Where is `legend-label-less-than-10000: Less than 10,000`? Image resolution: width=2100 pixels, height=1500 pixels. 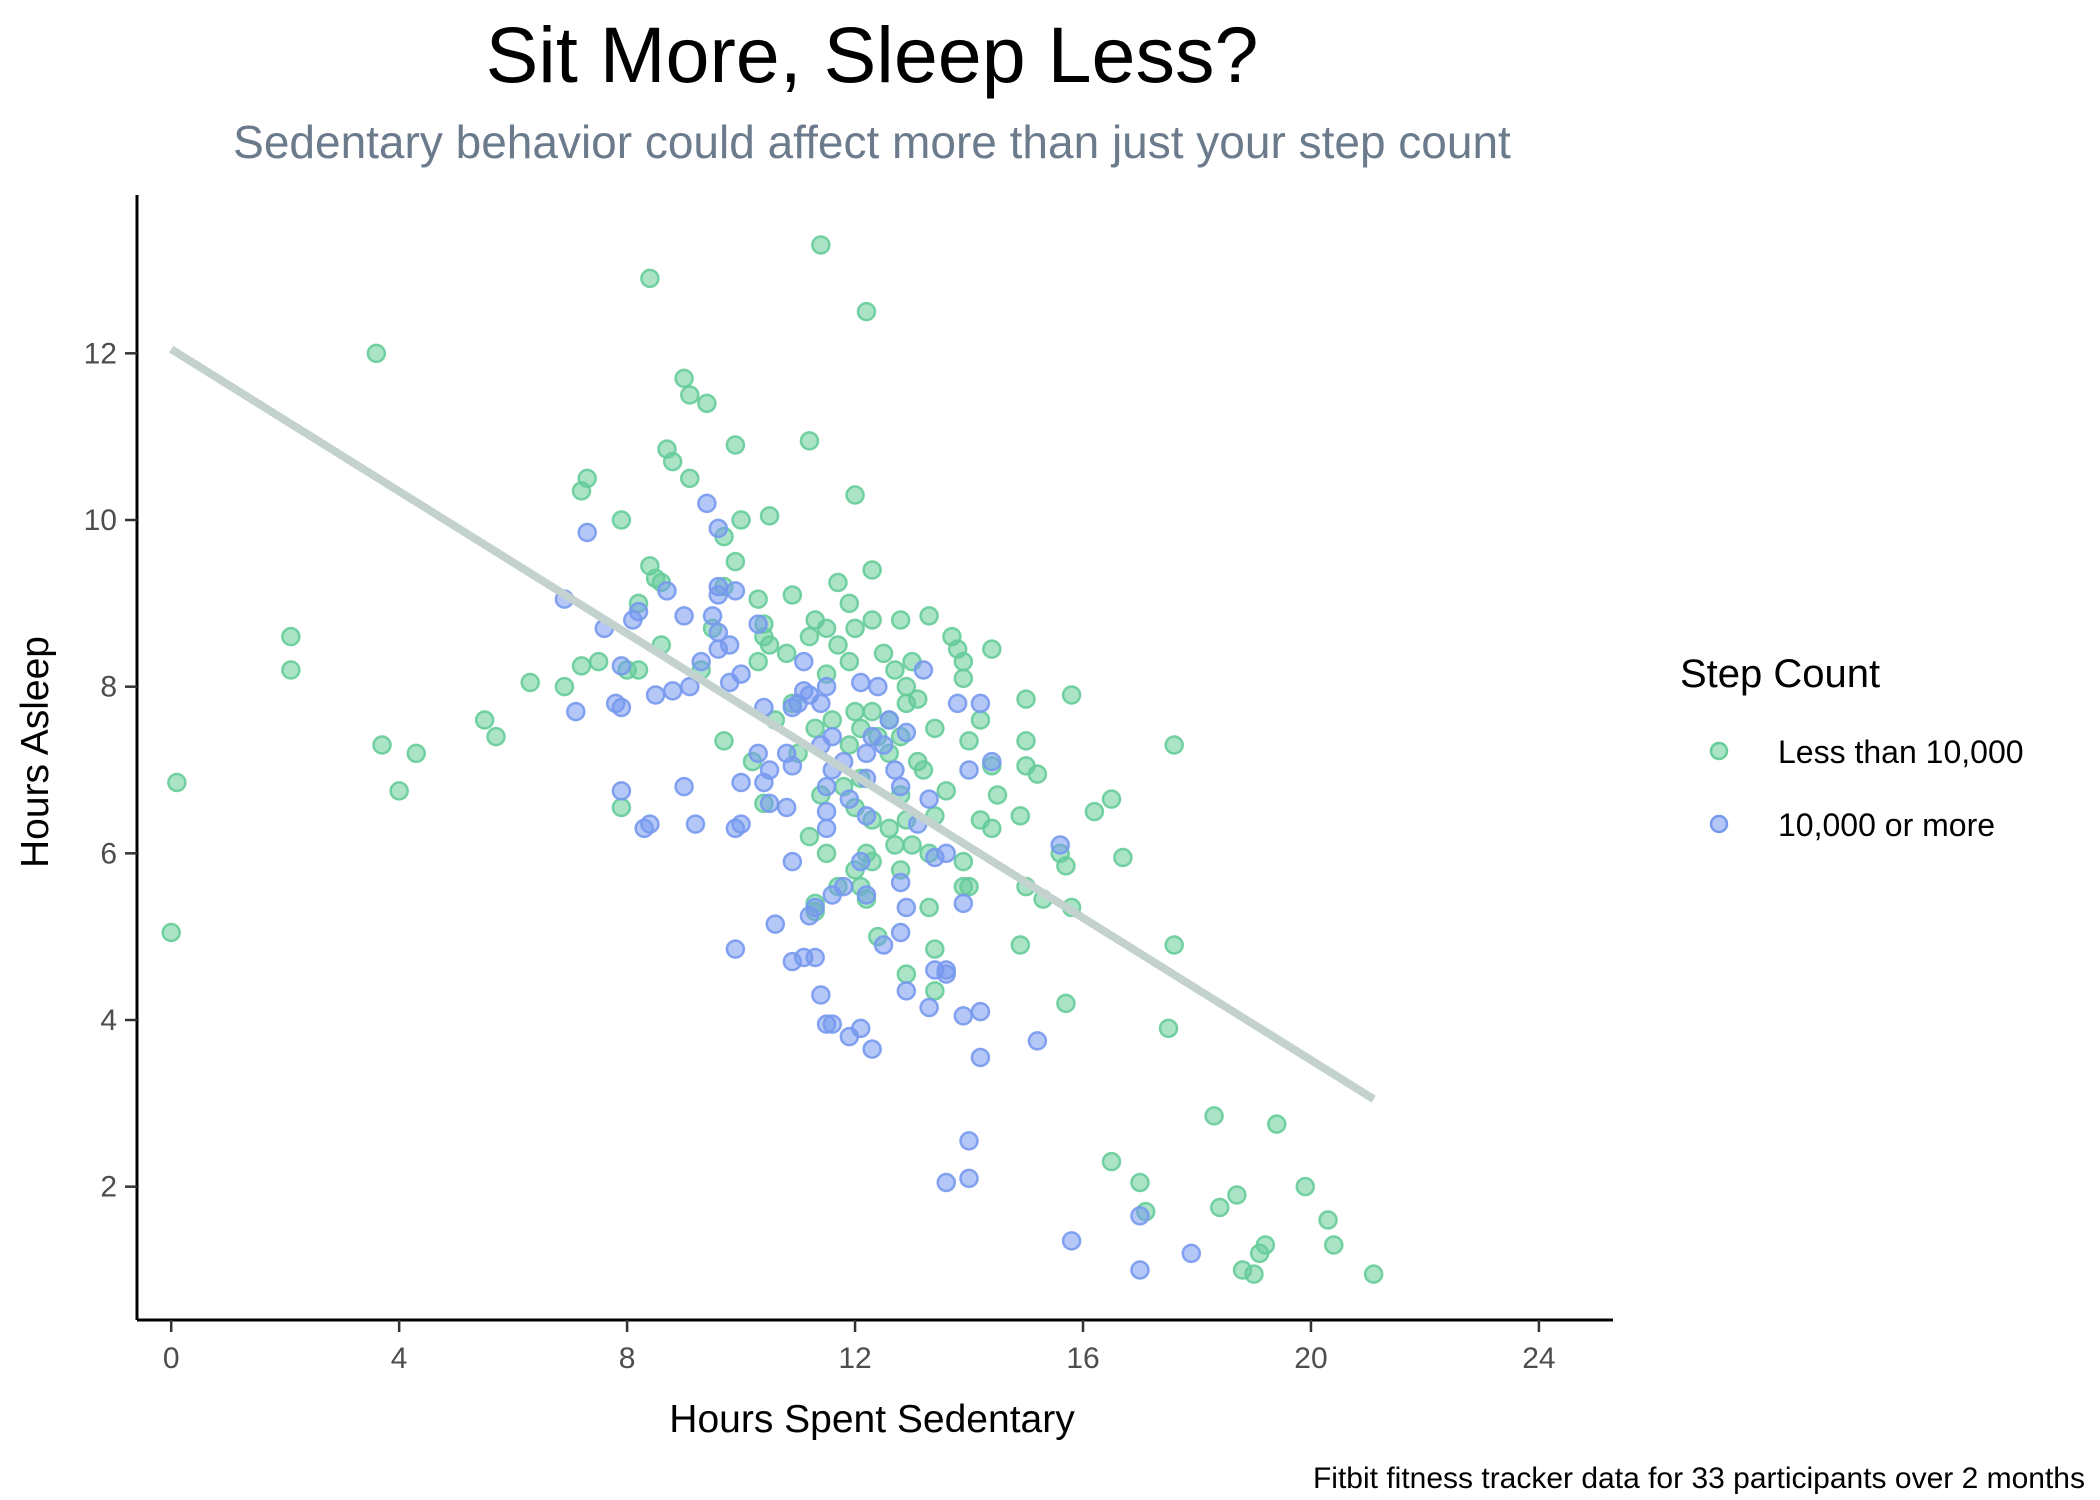 legend-label-less-than-10000: Less than 10,000 is located at coordinates (1901, 752).